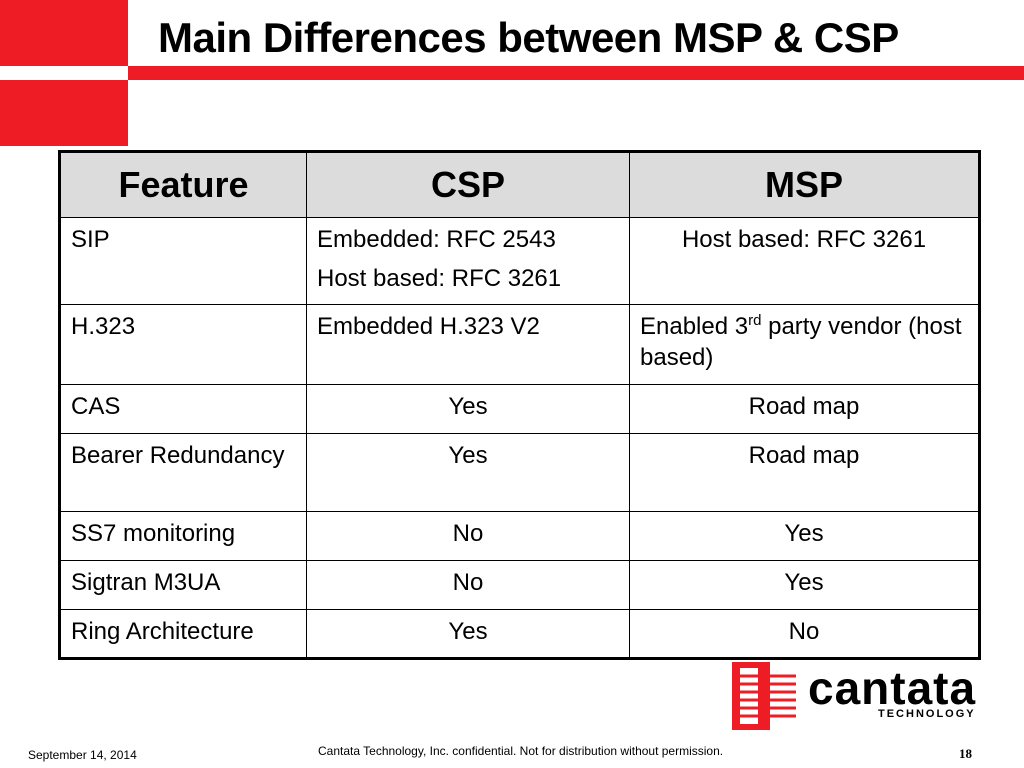 This screenshot has width=1024, height=768. Describe the element at coordinates (64, 33) in the screenshot. I see `corner-block-top` at that location.